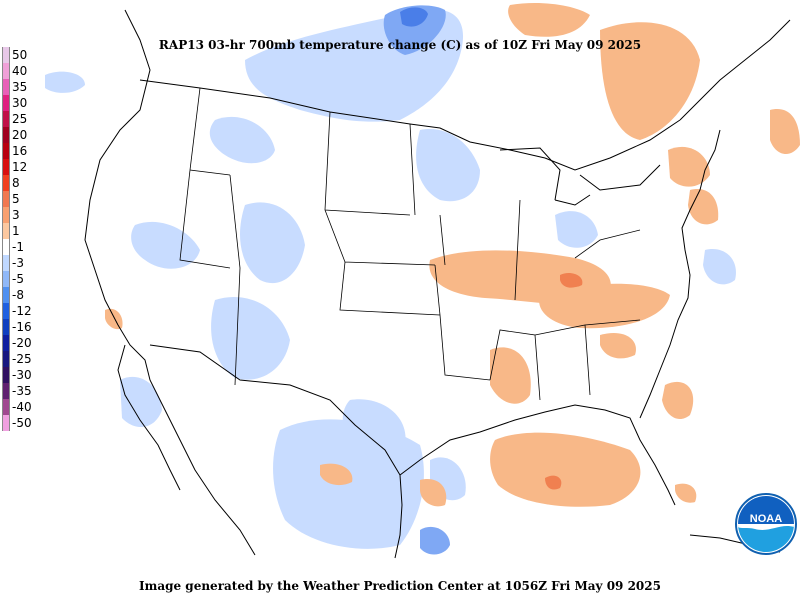  I want to click on warm-area-kentucky-core, so click(571, 280).